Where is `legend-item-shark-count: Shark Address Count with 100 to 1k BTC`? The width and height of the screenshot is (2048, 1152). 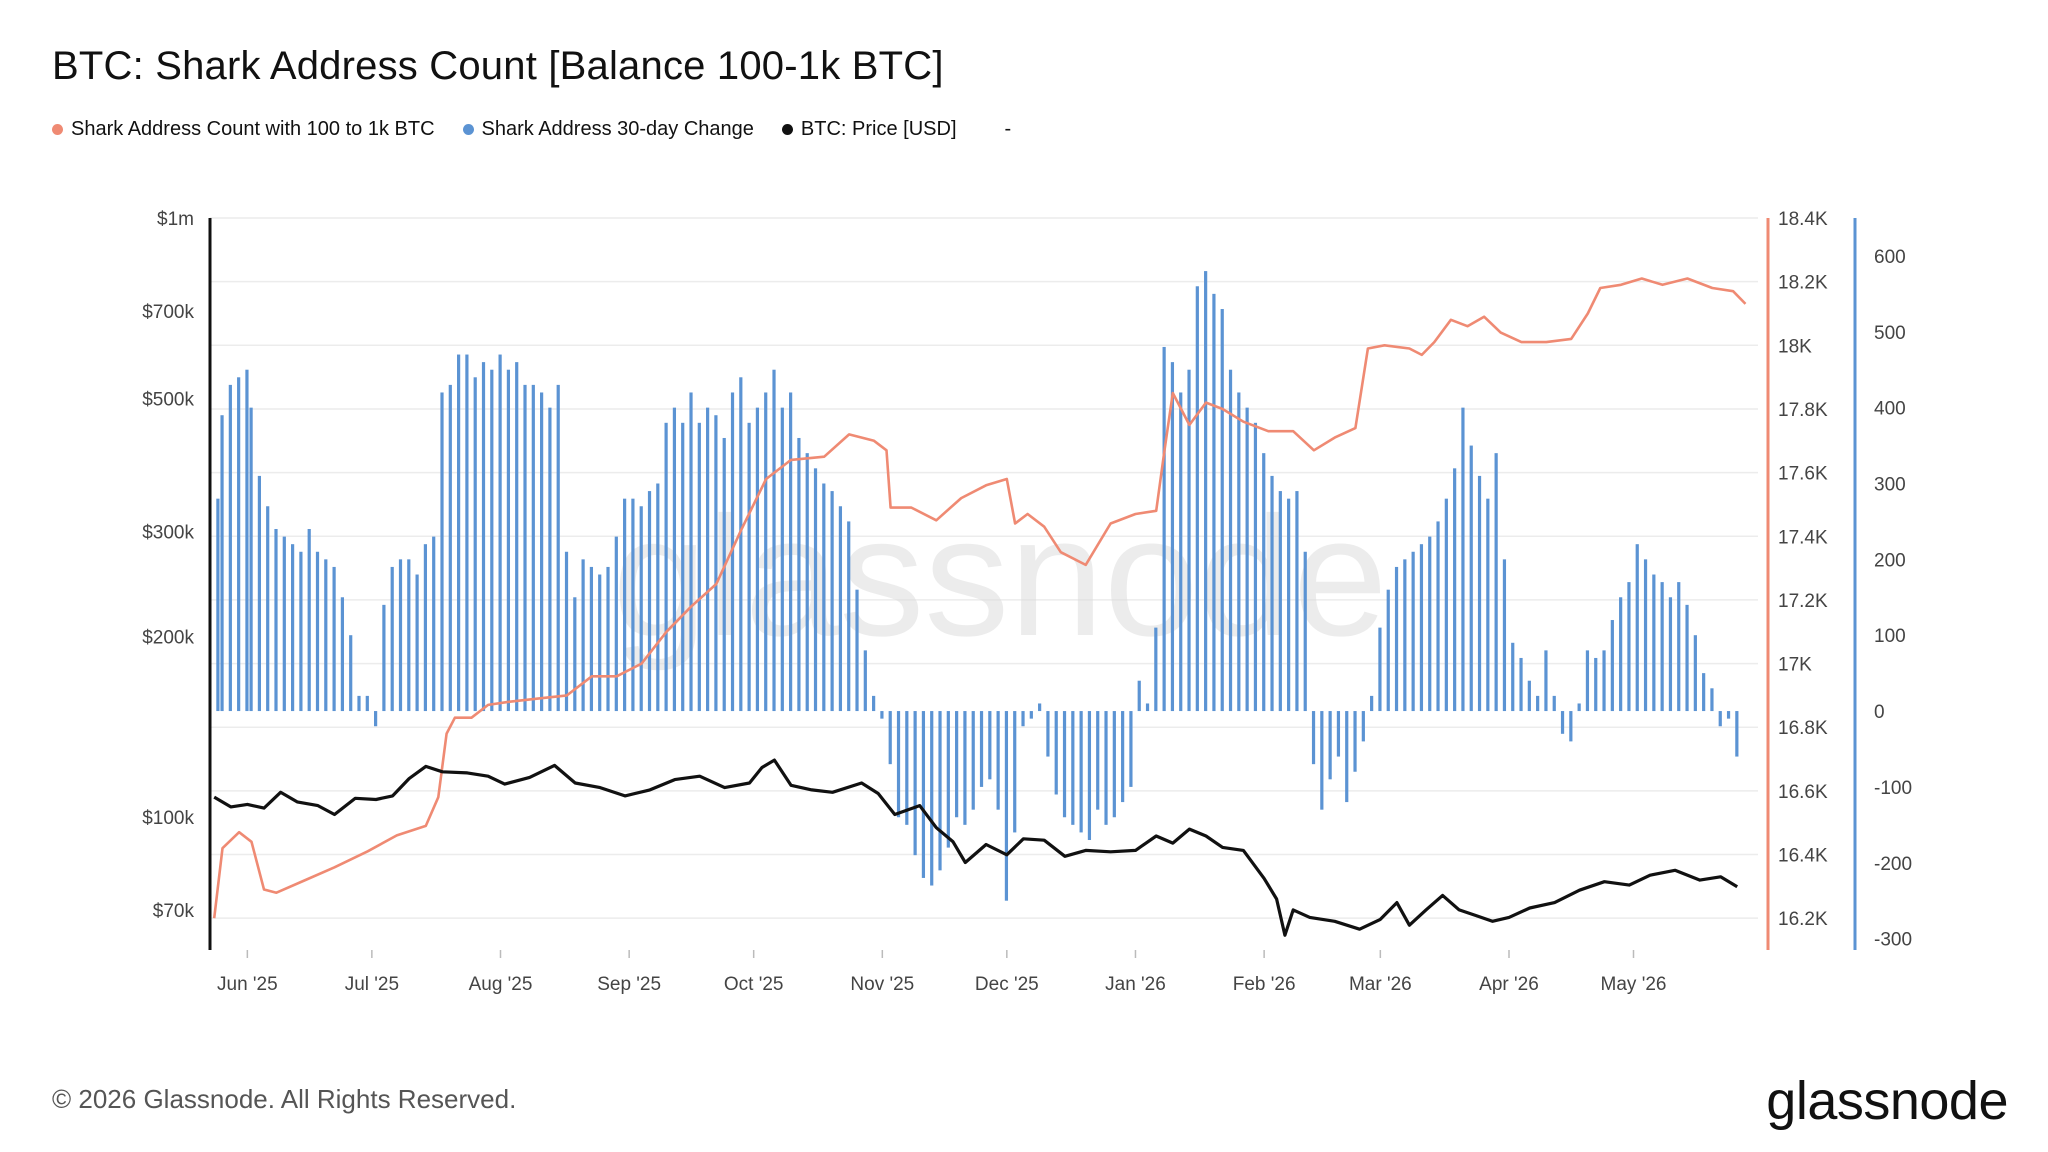
legend-item-shark-count: Shark Address Count with 100 to 1k BTC is located at coordinates (243, 129).